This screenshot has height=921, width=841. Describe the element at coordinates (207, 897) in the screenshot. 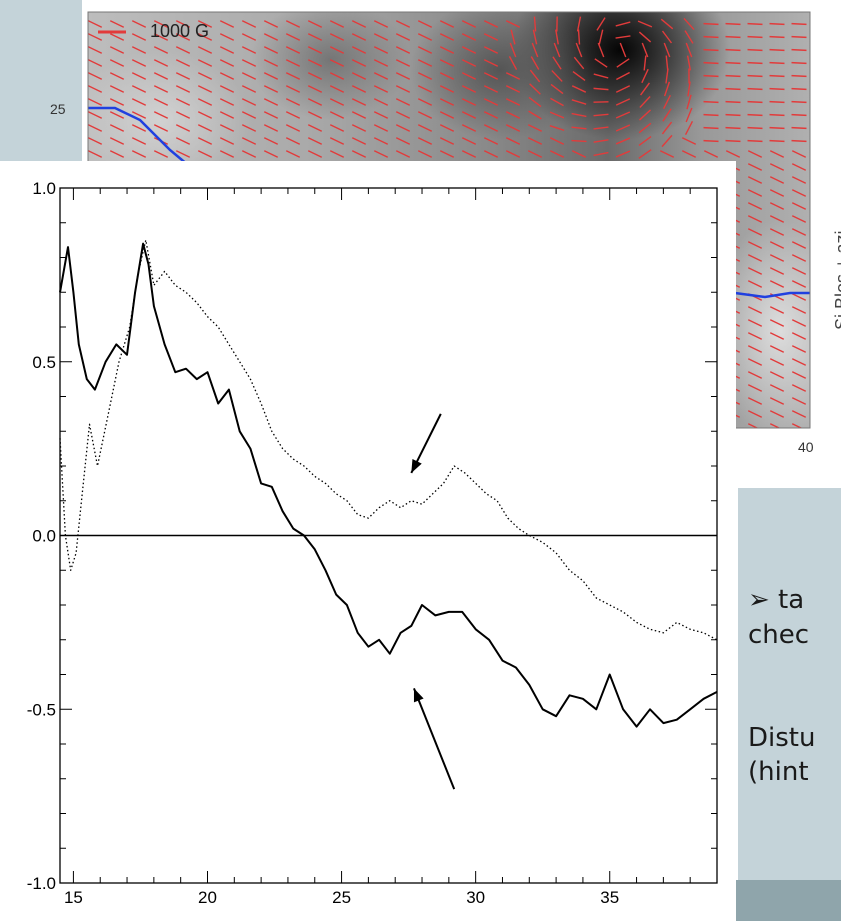

I see `x-tick-label: 20` at that location.